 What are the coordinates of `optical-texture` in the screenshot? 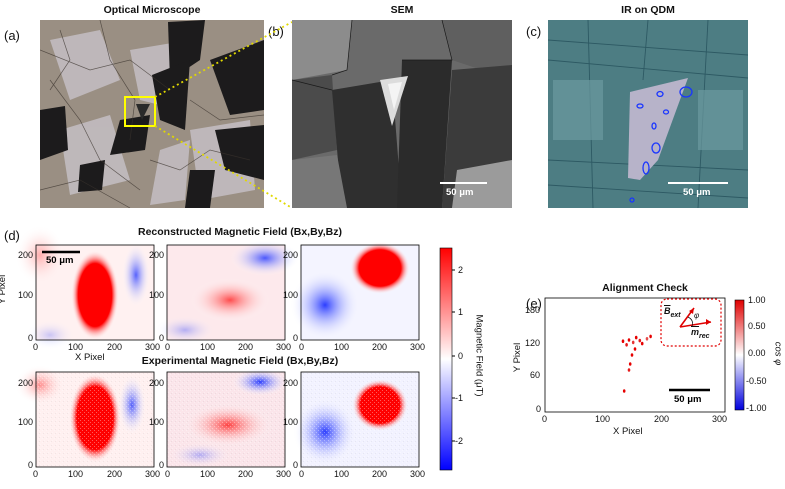 It's located at (152, 114).